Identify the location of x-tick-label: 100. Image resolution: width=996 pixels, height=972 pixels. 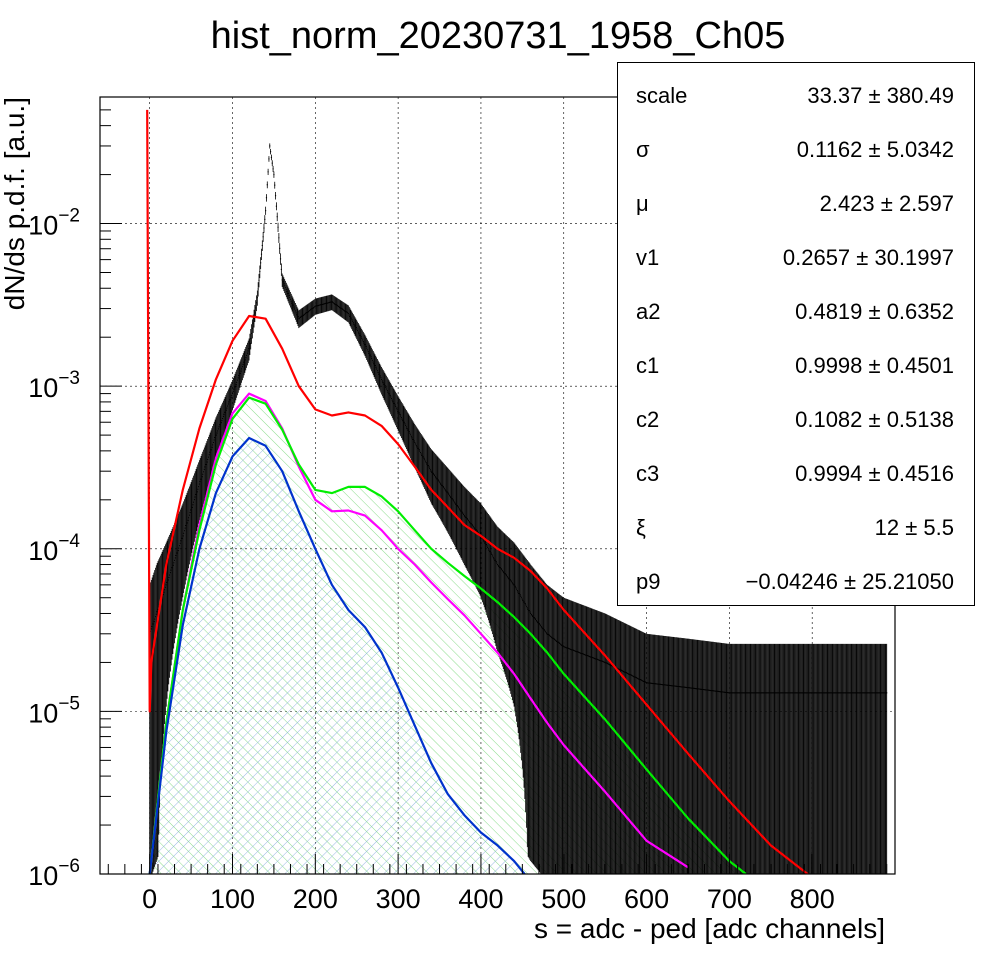
(232, 899).